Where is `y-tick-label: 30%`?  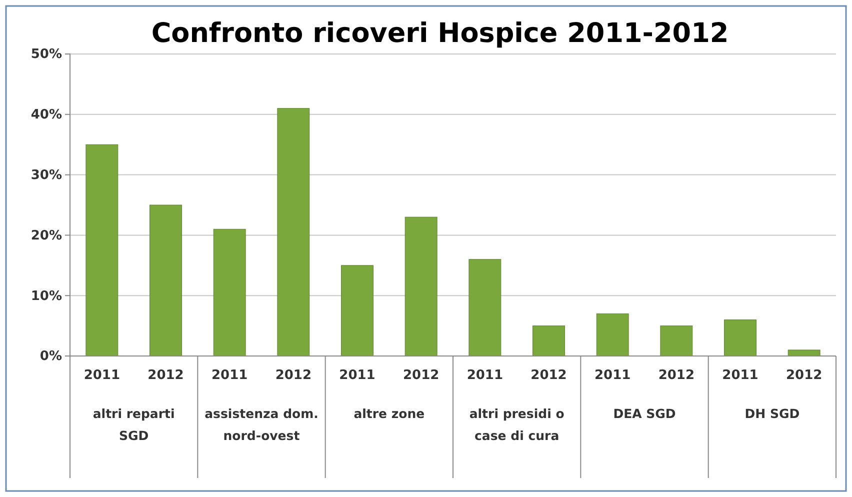
y-tick-label: 30% is located at coordinates (46, 175).